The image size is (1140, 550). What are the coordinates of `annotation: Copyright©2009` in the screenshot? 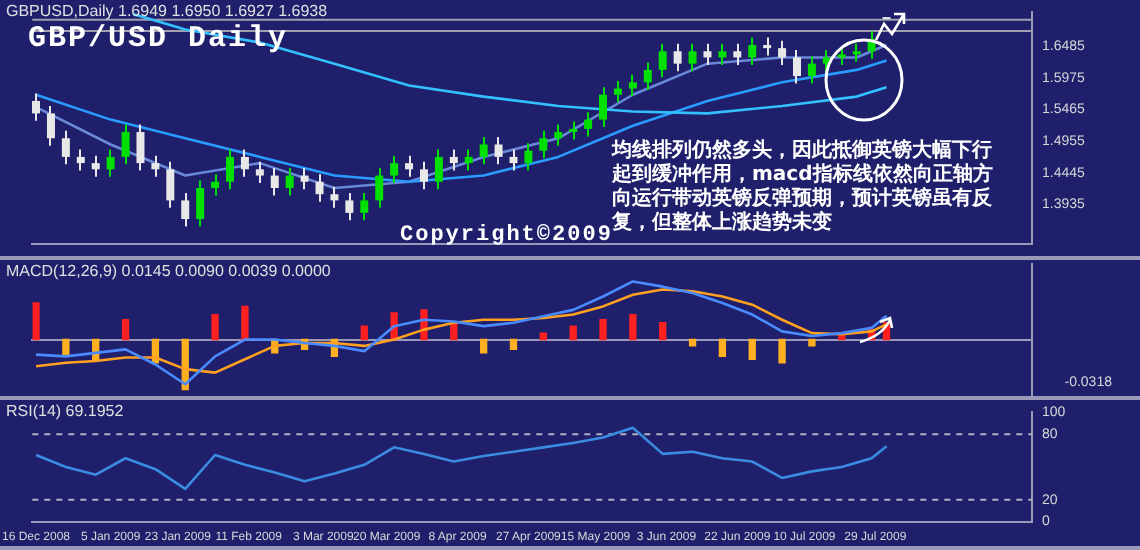 It's located at (506, 236).